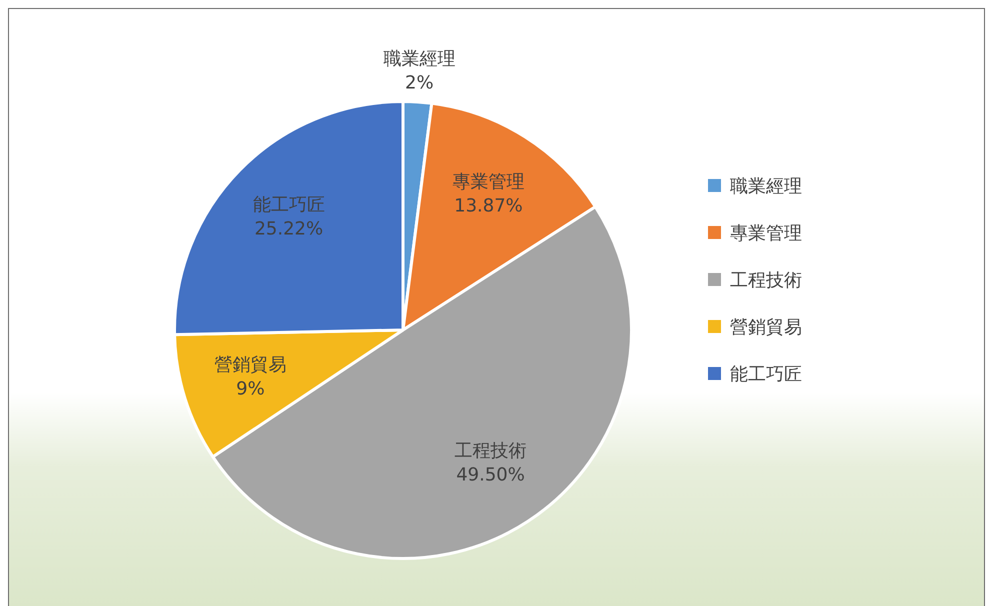  Describe the element at coordinates (250, 389) in the screenshot. I see `data-label: 9%` at that location.